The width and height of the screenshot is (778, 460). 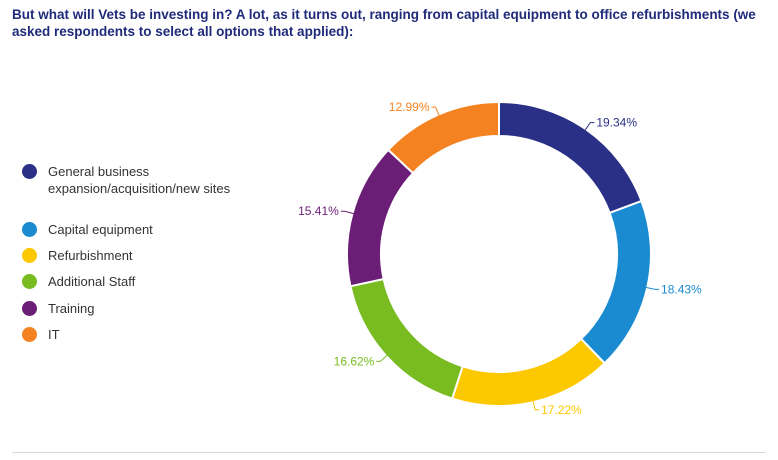 I want to click on legend-label: Capital equipment, so click(x=100, y=229).